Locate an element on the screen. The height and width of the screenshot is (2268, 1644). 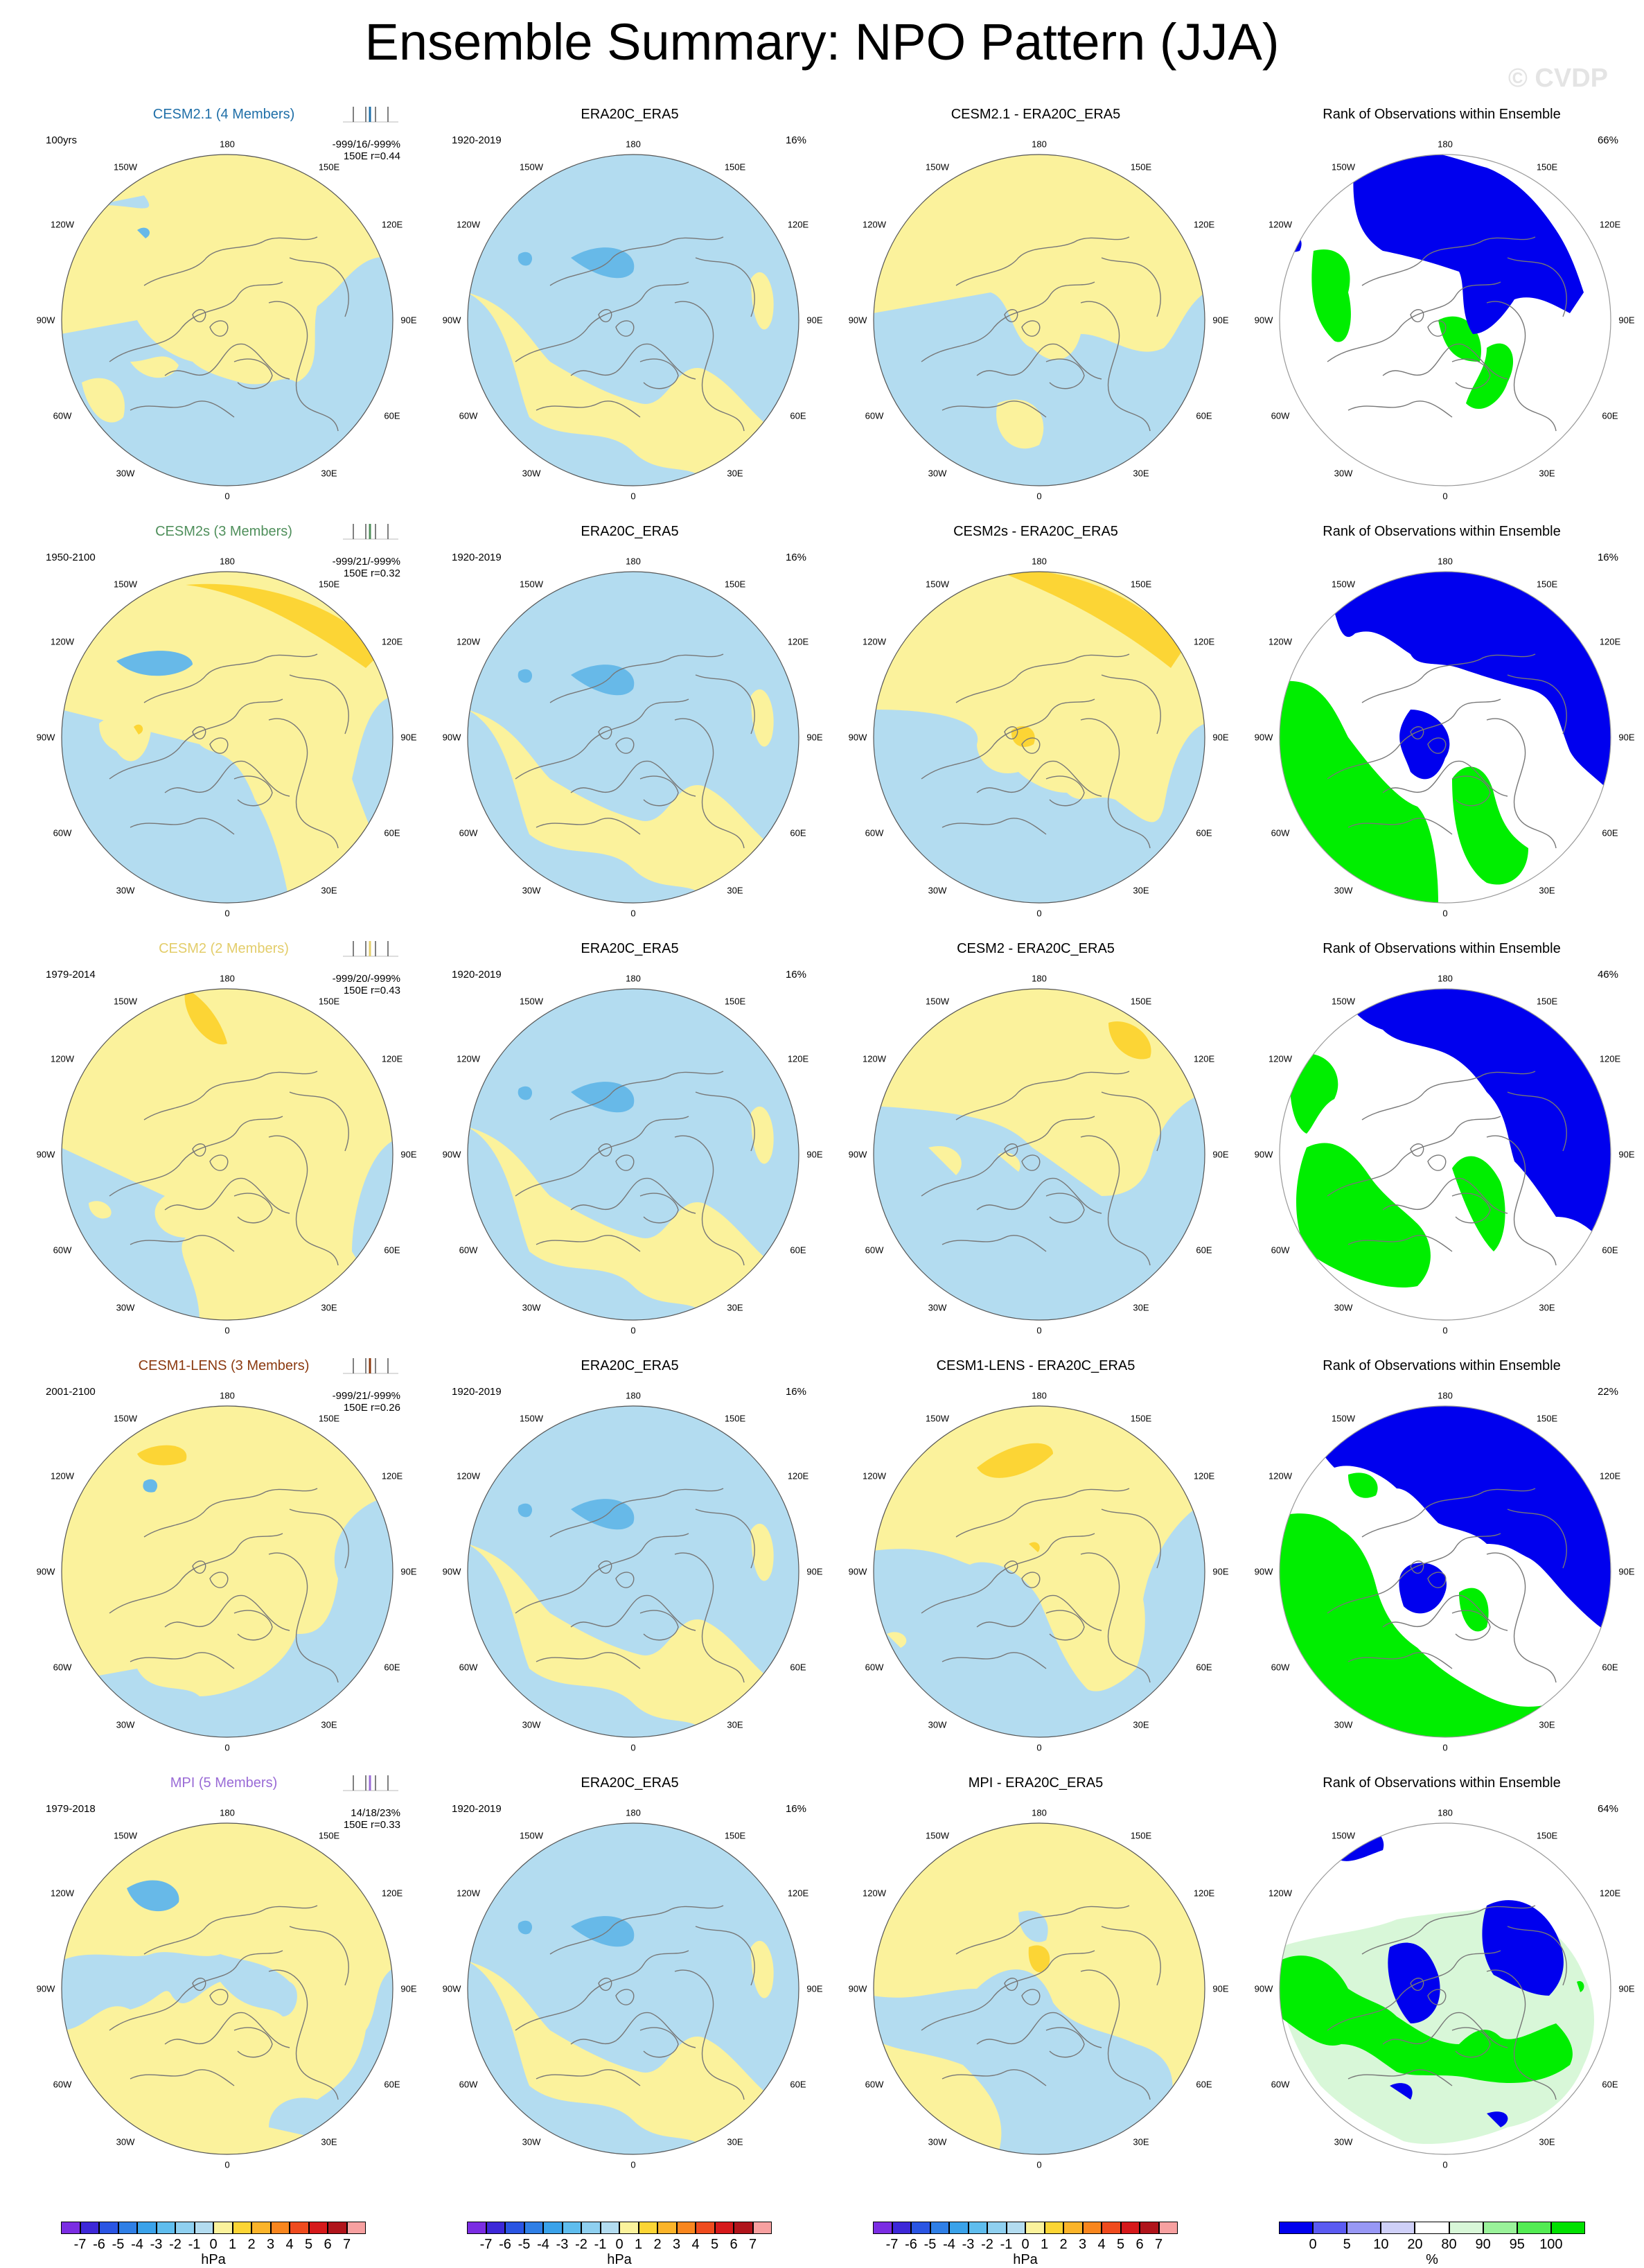
colorbar-hpa-2: -7 -6 -5 -4 -3 -2 -1 0 1 2 3 4 5 6 7 hPa is located at coordinates (619, 2244).